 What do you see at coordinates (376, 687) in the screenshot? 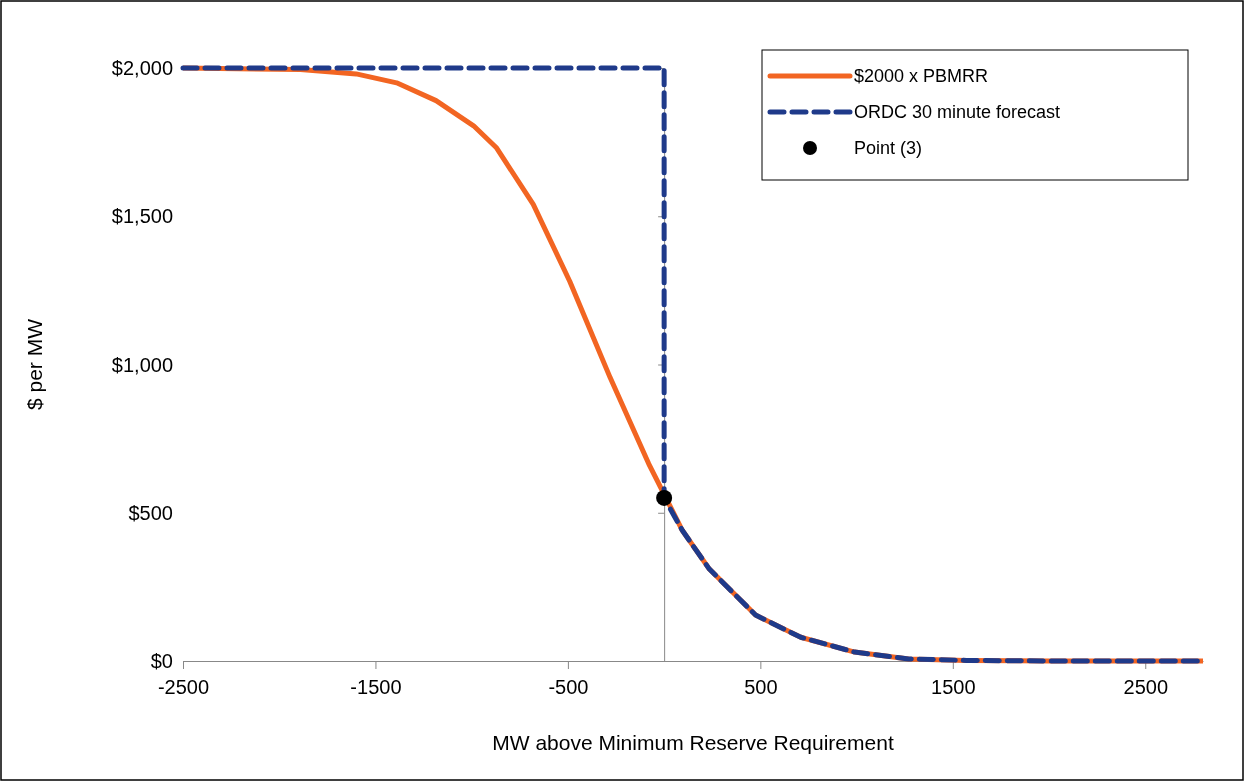
I see `x-tick-label: -1500` at bounding box center [376, 687].